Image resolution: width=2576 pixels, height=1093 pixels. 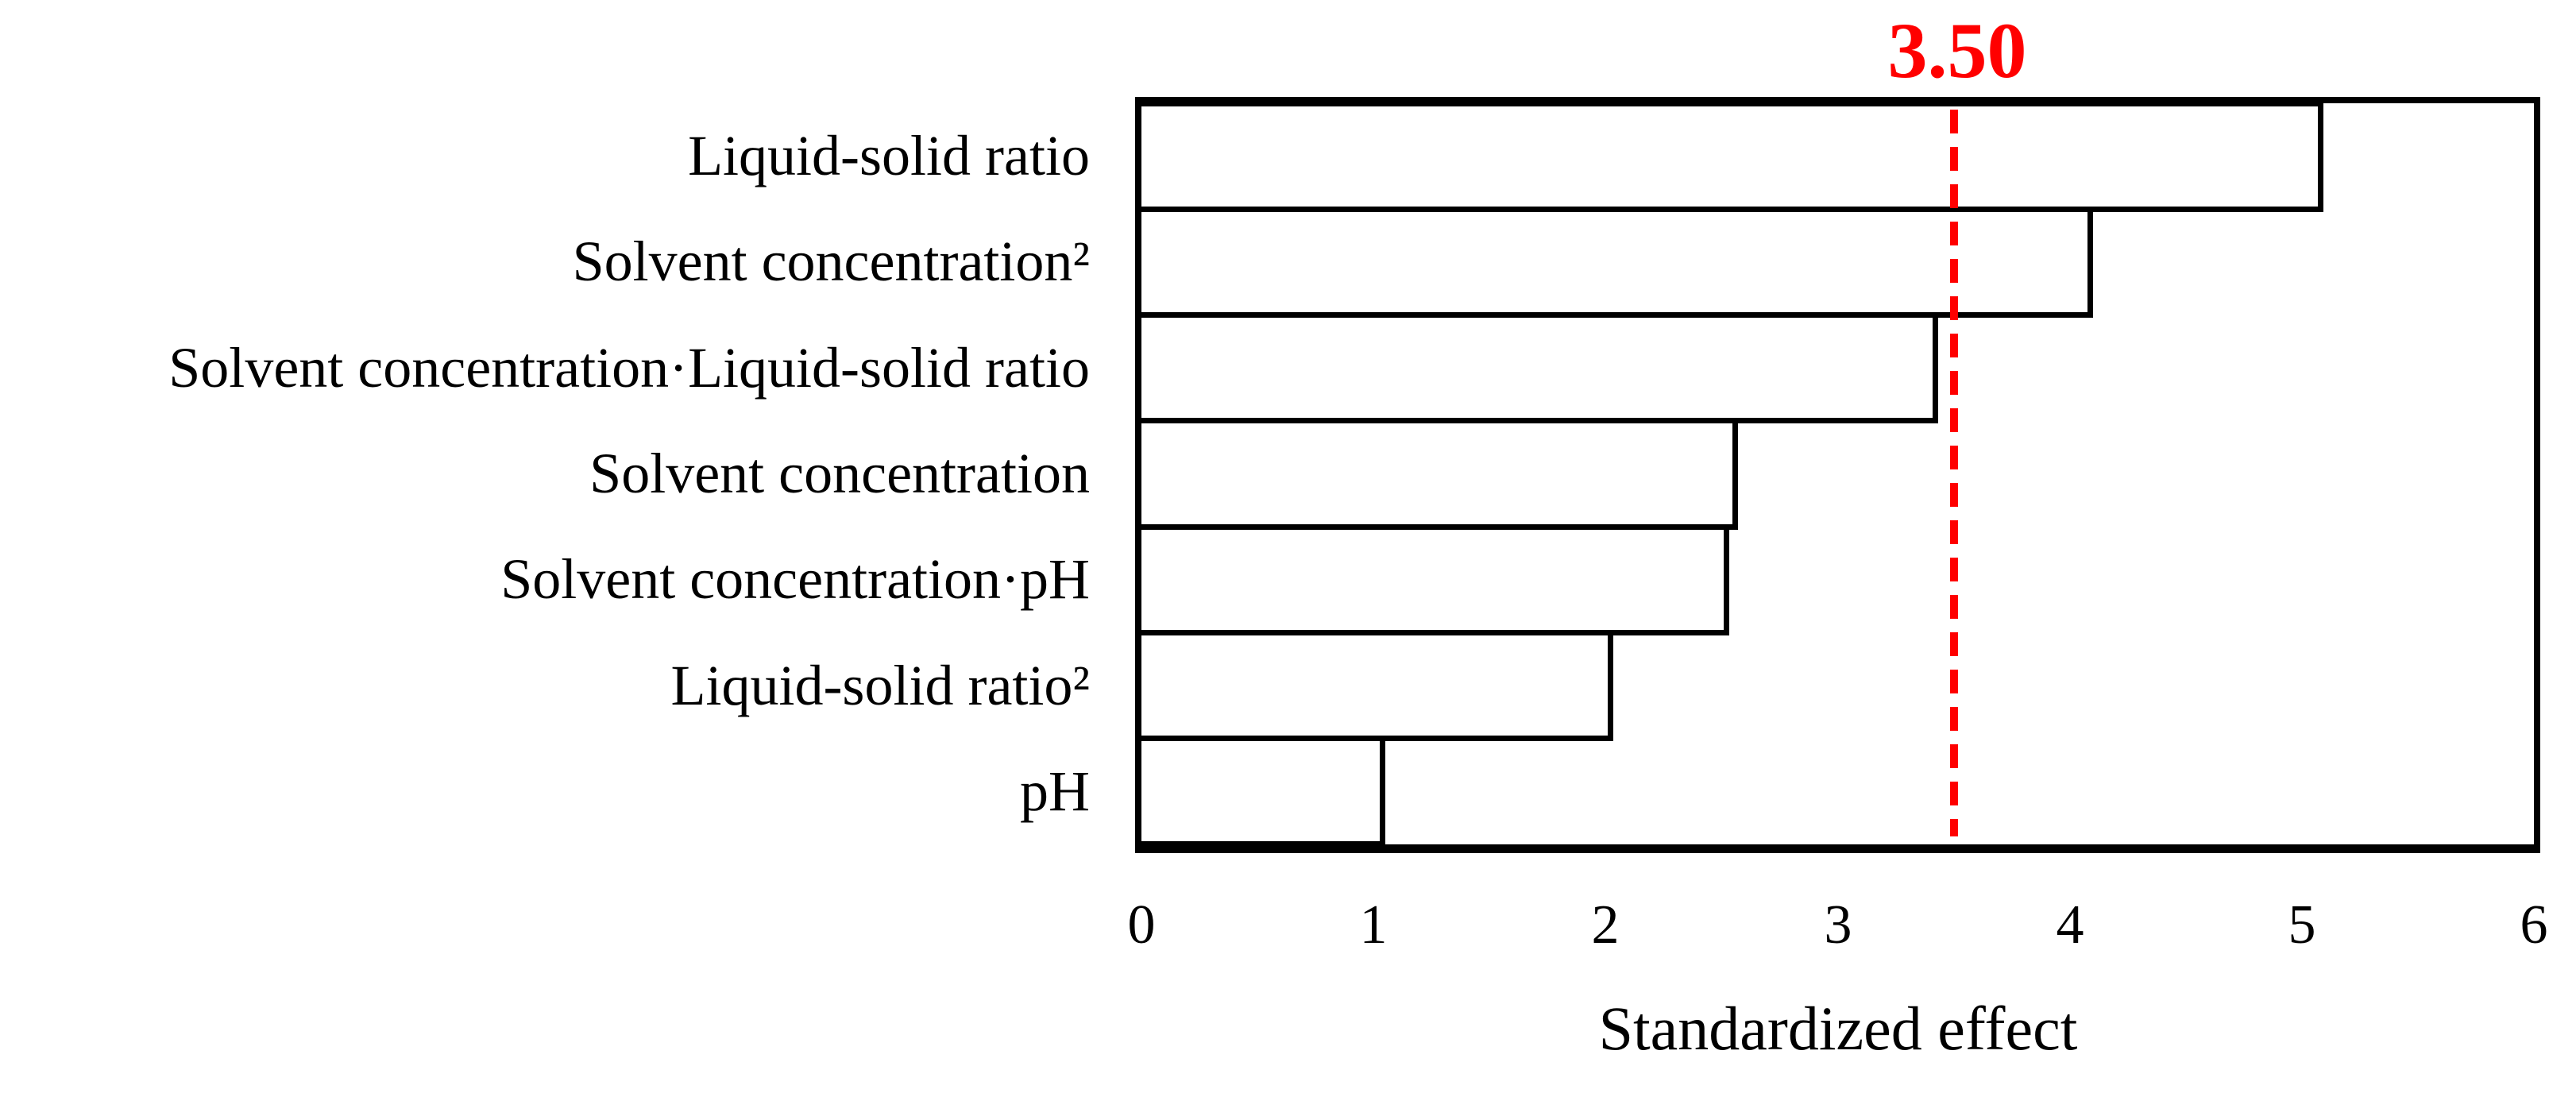 What do you see at coordinates (1055, 791) in the screenshot?
I see `category-label-ph: pH` at bounding box center [1055, 791].